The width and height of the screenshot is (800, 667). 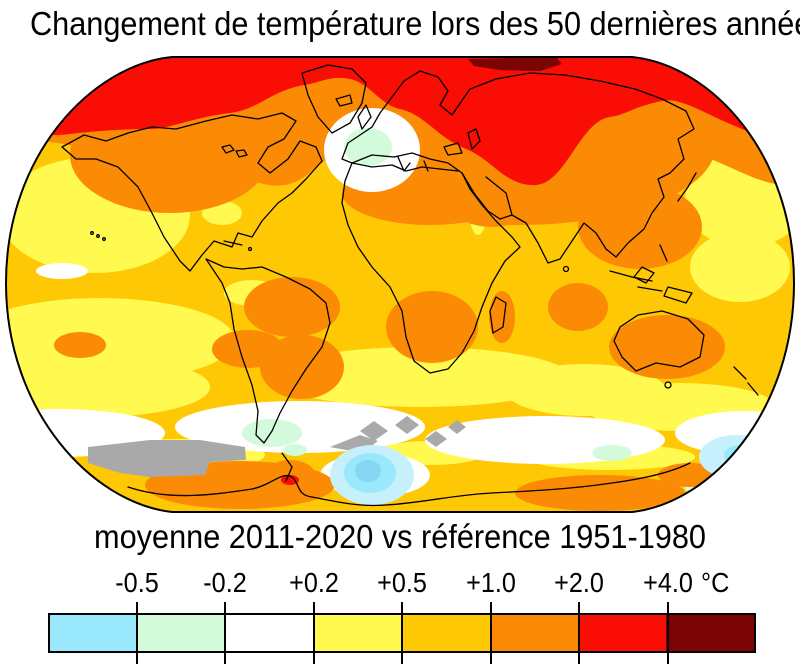 I want to click on legend-band-below-minus05, so click(x=94, y=633).